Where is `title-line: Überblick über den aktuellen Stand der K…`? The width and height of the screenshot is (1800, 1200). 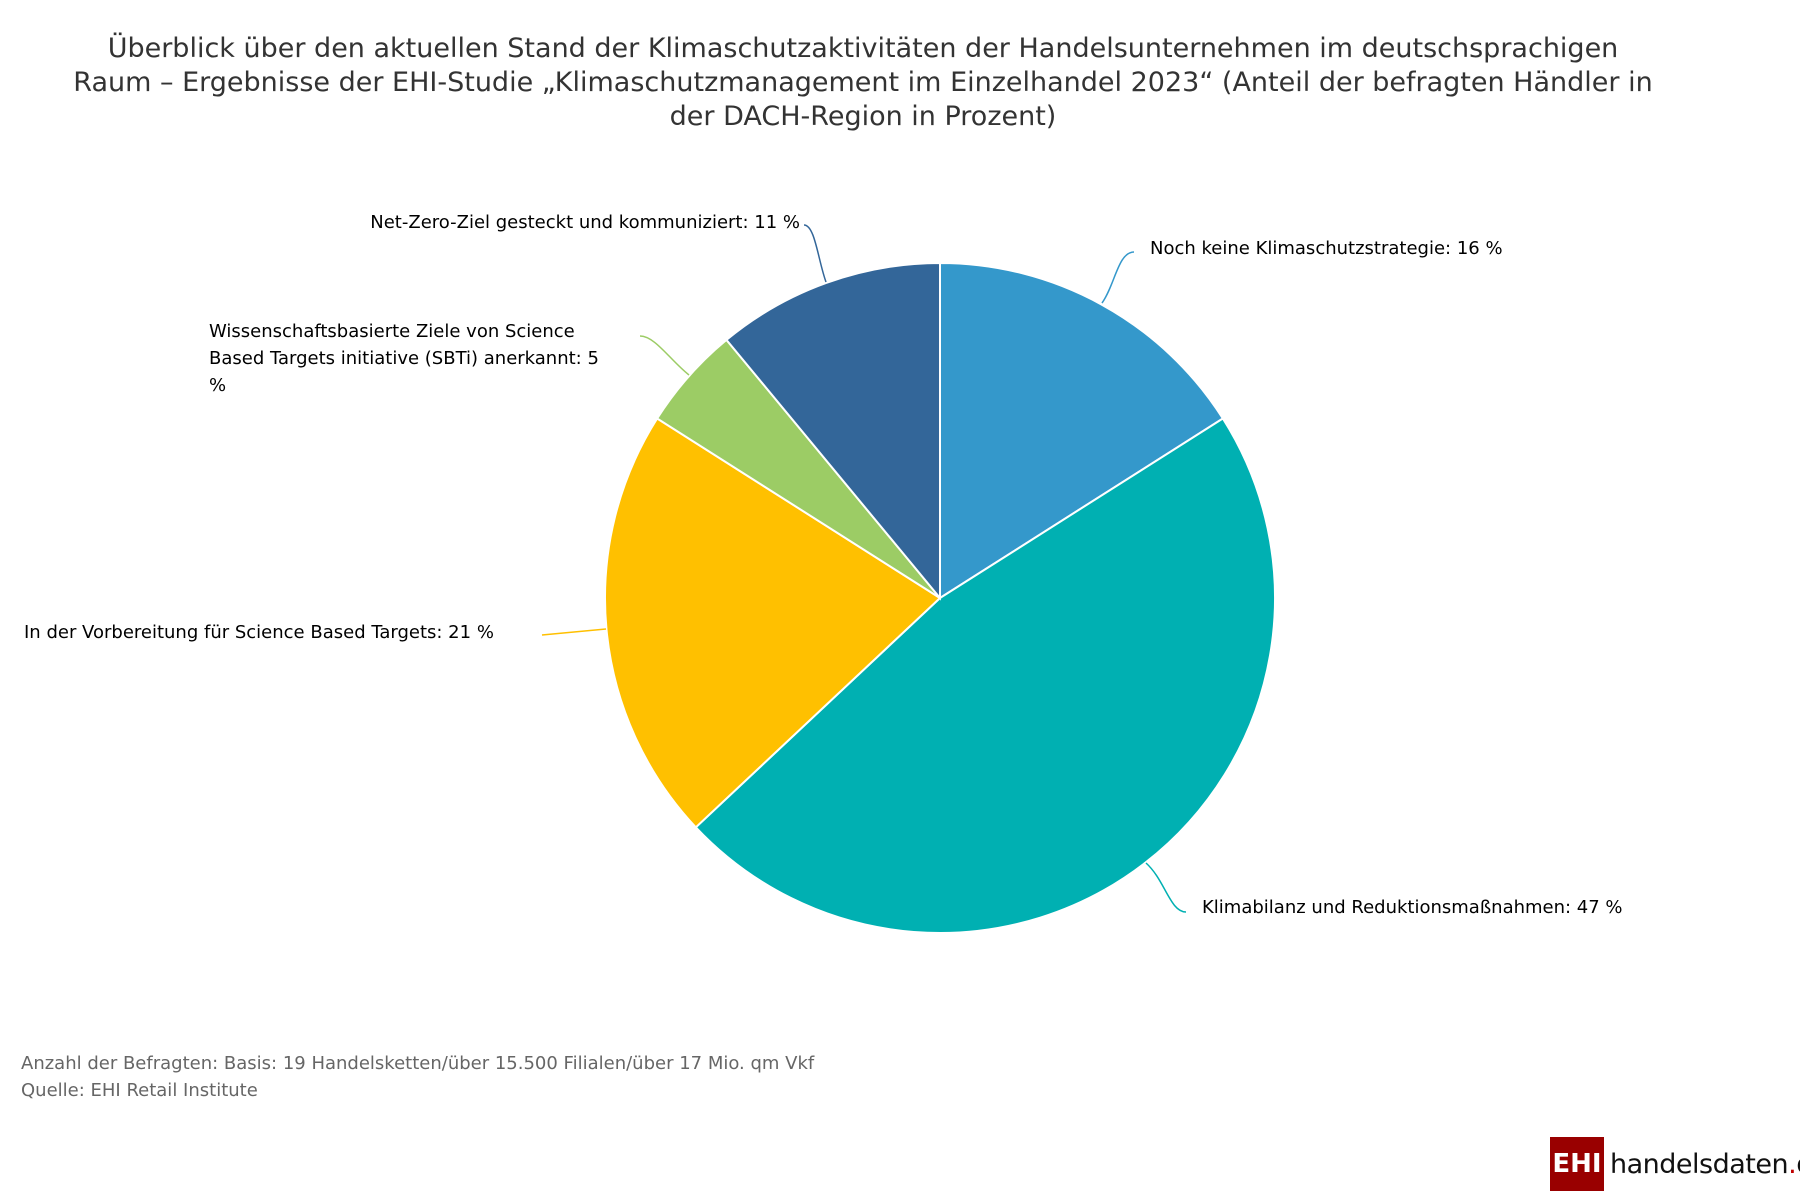 title-line: Überblick über den aktuellen Stand der K… is located at coordinates (863, 48).